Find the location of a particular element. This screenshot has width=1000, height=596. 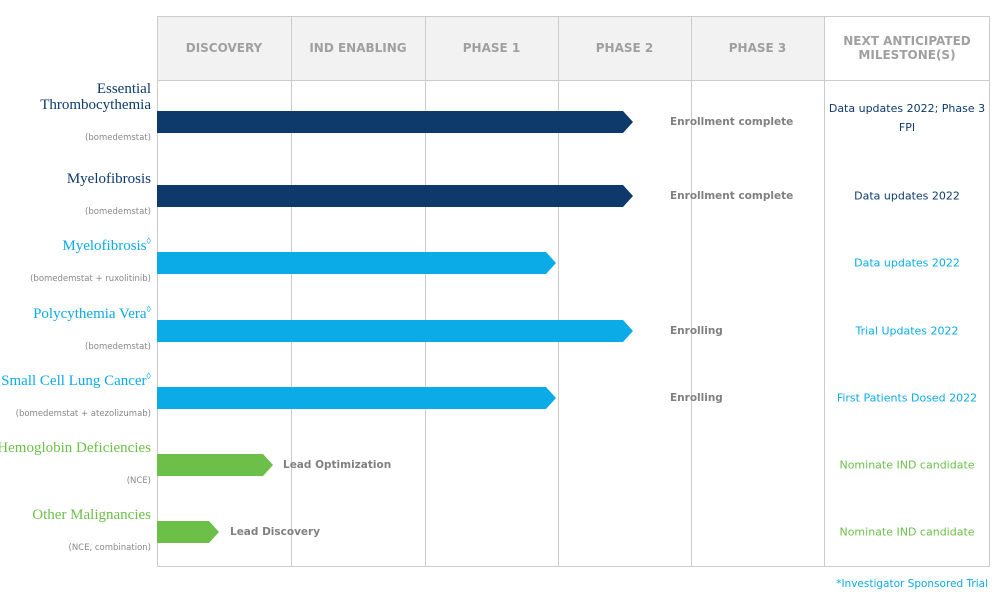

column-header: NEXT ANTICIPATED MILESTONE(S) is located at coordinates (907, 48).